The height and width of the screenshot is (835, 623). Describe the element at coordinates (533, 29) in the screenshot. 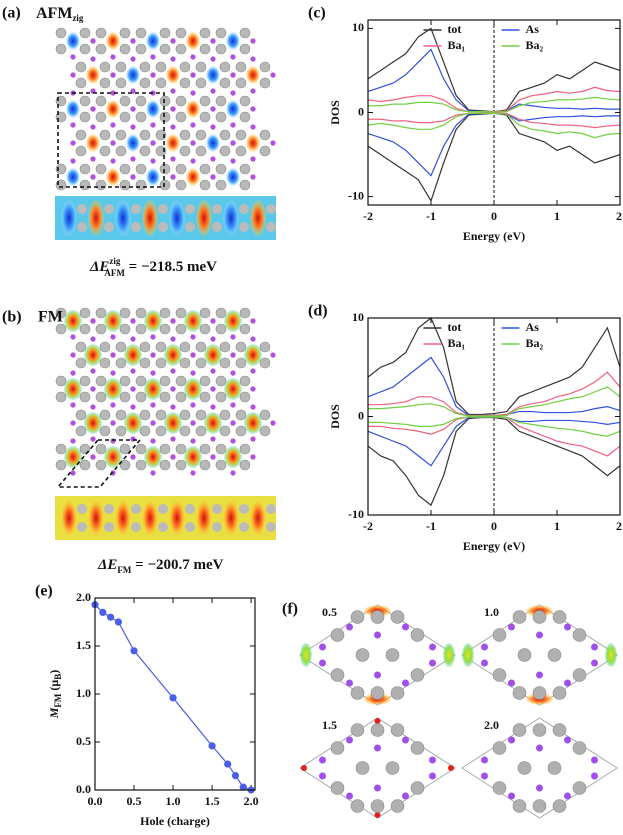

I see `legend-label: As` at that location.